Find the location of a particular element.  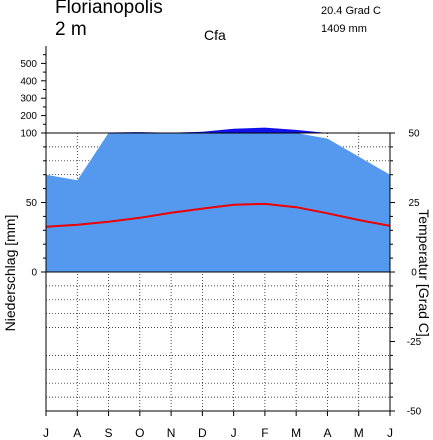

precip-tick-label: 100 is located at coordinates (28, 134).